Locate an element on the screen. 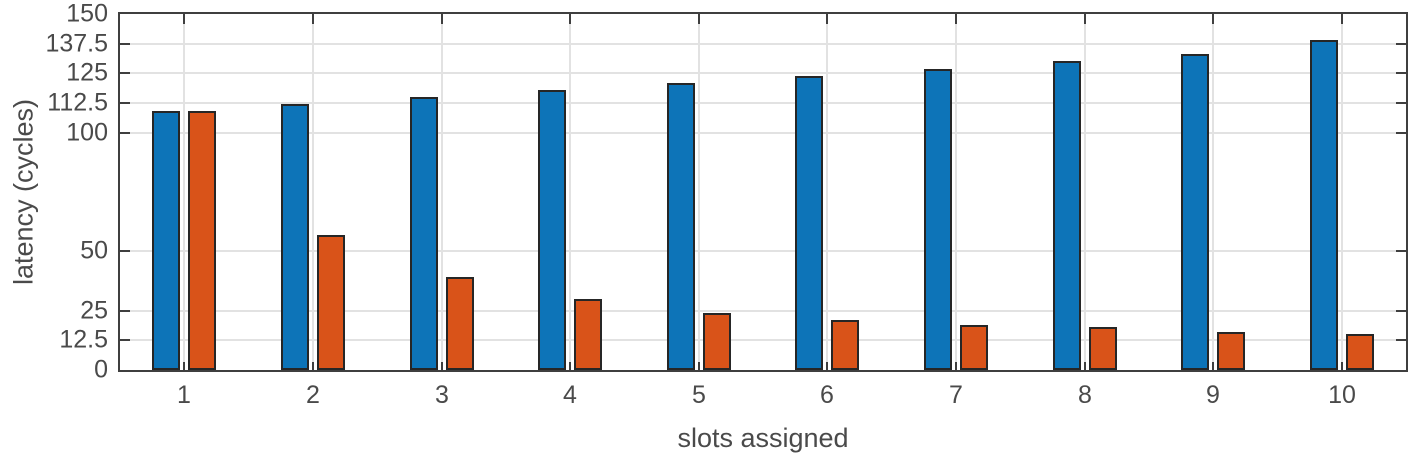 The height and width of the screenshot is (457, 1412). bar-group-10-blue-series is located at coordinates (1324, 205).